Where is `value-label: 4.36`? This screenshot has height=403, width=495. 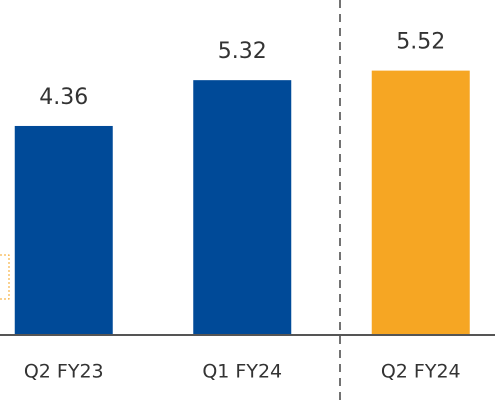
value-label: 4.36 is located at coordinates (63, 97).